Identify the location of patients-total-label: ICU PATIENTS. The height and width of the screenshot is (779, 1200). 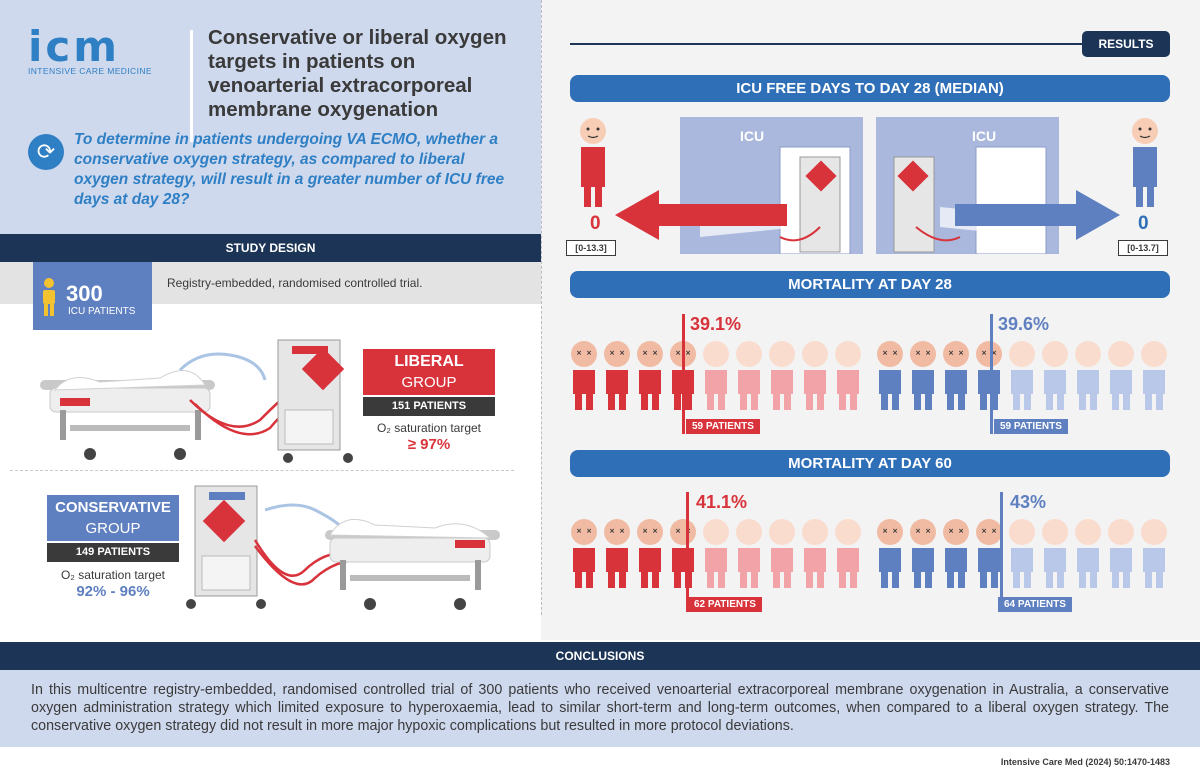
(102, 311).